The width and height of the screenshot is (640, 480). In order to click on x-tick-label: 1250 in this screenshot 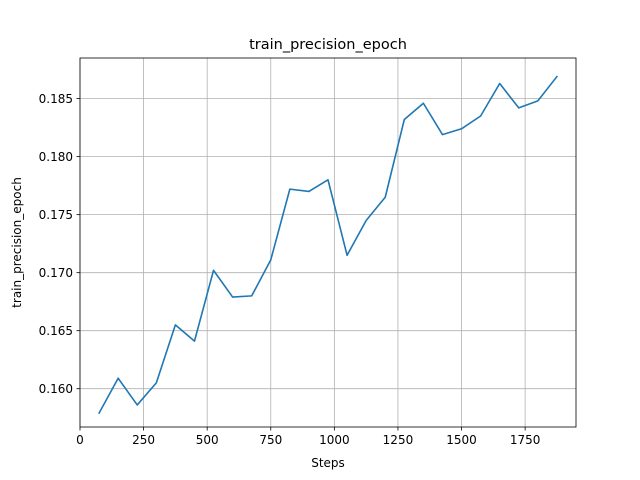, I will do `click(398, 440)`.